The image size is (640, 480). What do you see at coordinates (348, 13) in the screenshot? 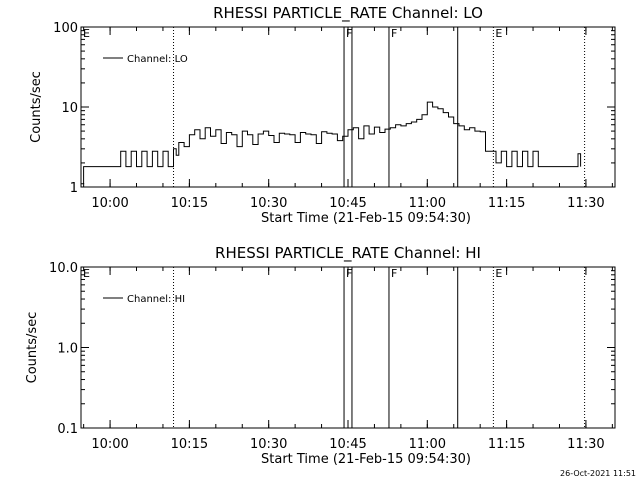
I see `chart-title: RHESSI PARTICLE_RATE Channel: LO` at bounding box center [348, 13].